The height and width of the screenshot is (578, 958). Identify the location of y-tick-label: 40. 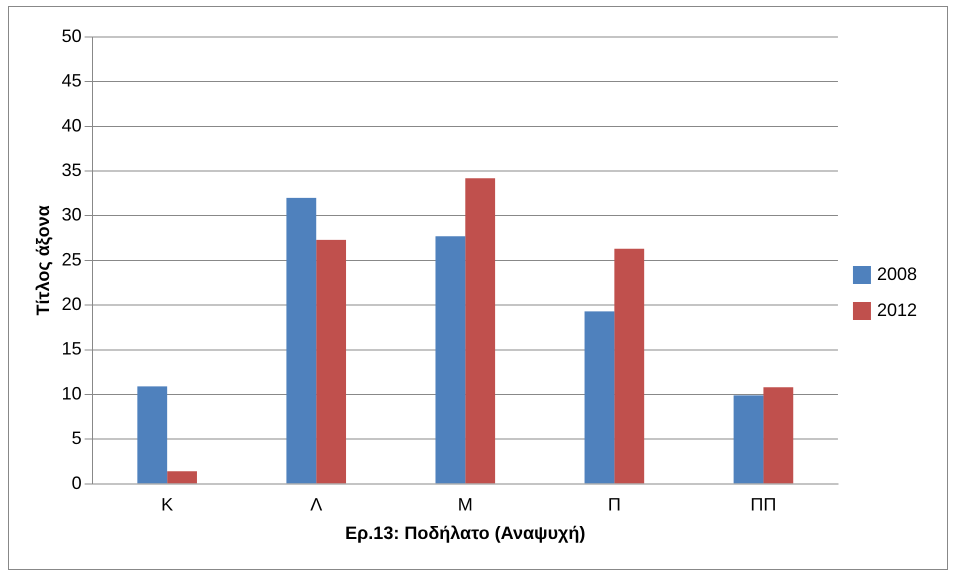
(72, 125).